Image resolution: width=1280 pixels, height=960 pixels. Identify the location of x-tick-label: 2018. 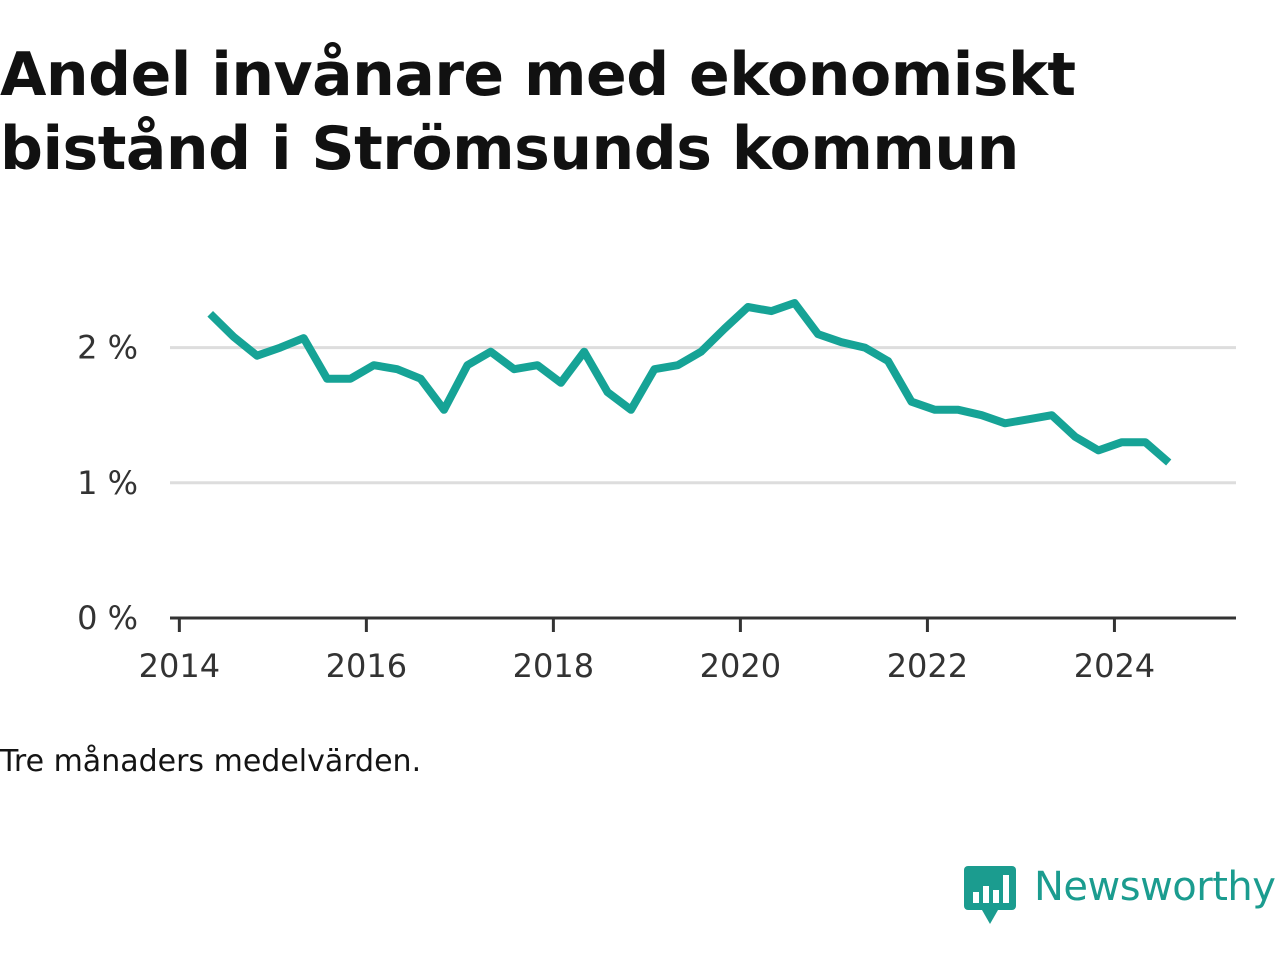
(553, 666).